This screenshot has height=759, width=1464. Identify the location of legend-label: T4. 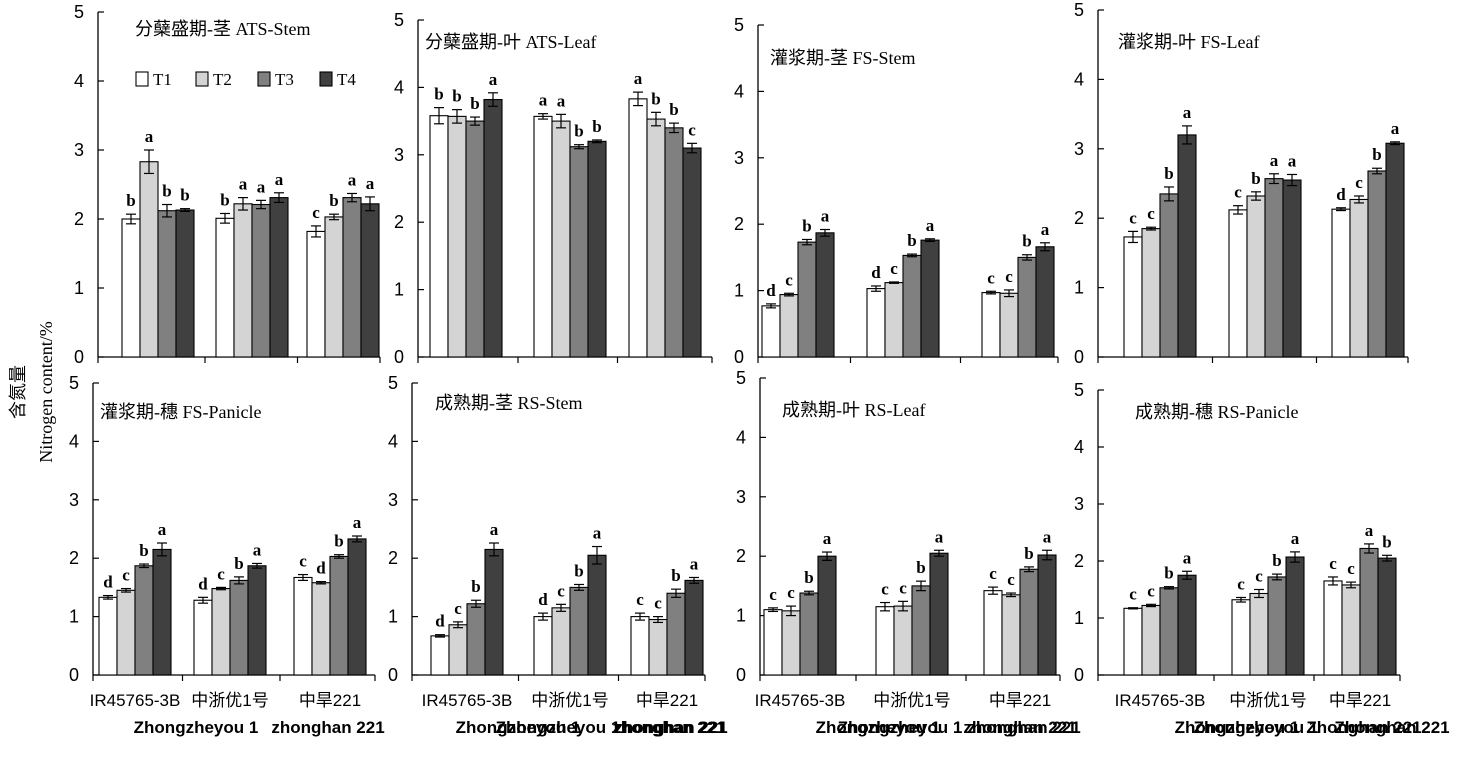
(346, 79).